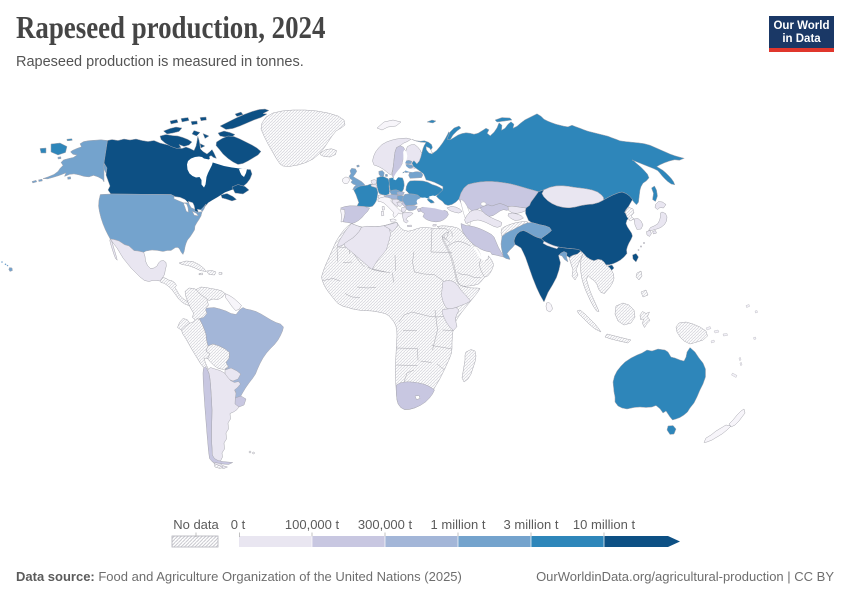 Image resolution: width=850 pixels, height=600 pixels. Describe the element at coordinates (531, 524) in the screenshot. I see `svg-text: 3 million t` at that location.